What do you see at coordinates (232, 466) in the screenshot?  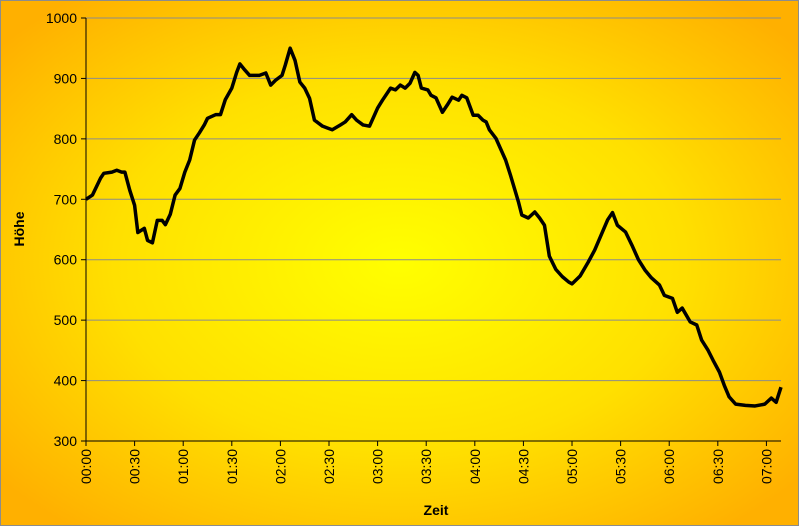 I see `x-tick-label: 01:30` at bounding box center [232, 466].